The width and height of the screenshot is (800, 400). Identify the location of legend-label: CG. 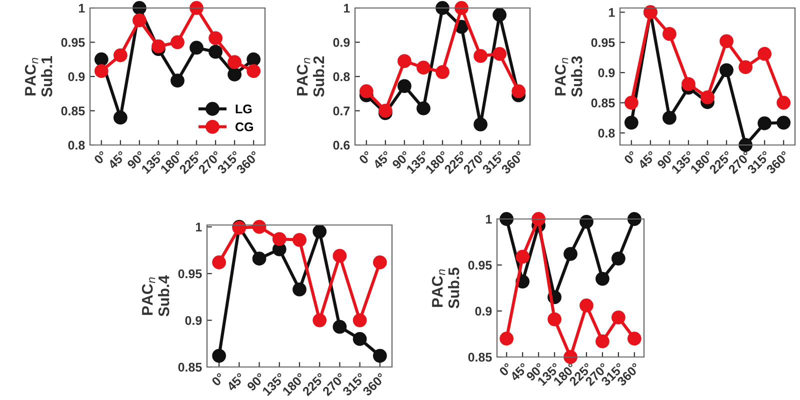
(244, 127).